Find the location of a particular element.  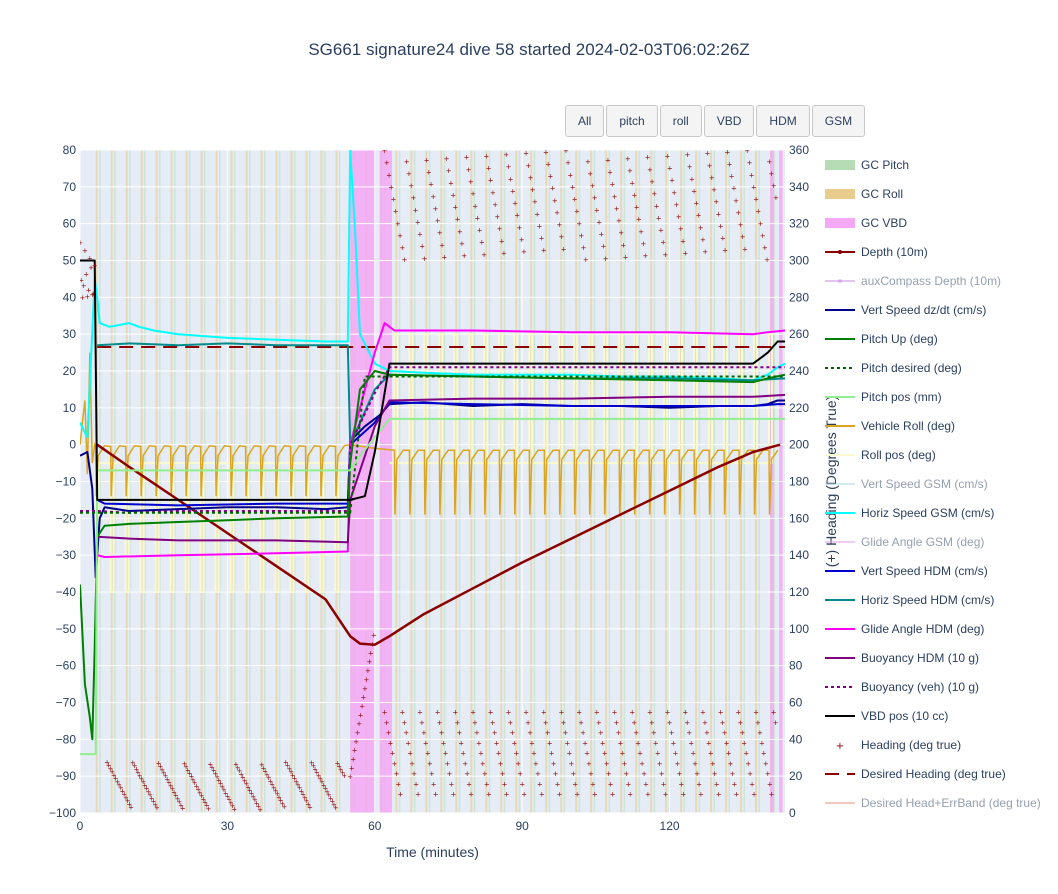

legend-item-vehicle-roll: Vehicle Roll (deg) is located at coordinates (890, 426).